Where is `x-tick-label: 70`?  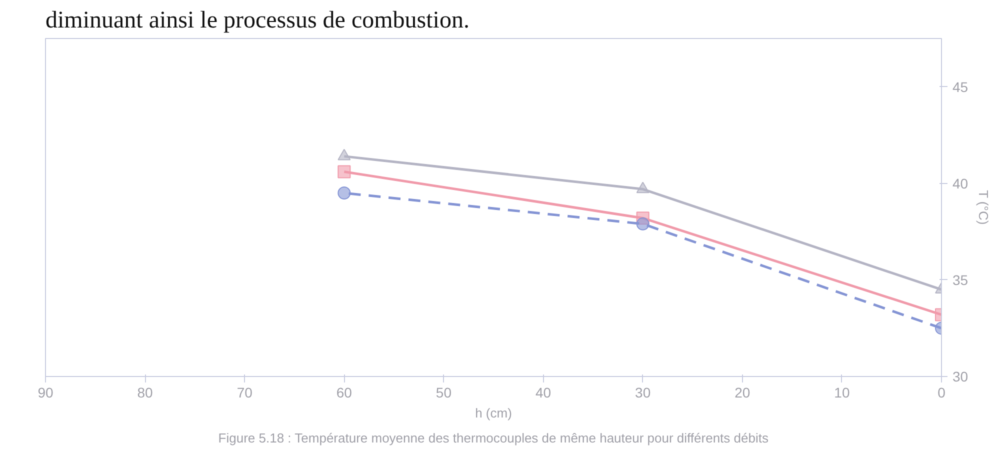 x-tick-label: 70 is located at coordinates (244, 392).